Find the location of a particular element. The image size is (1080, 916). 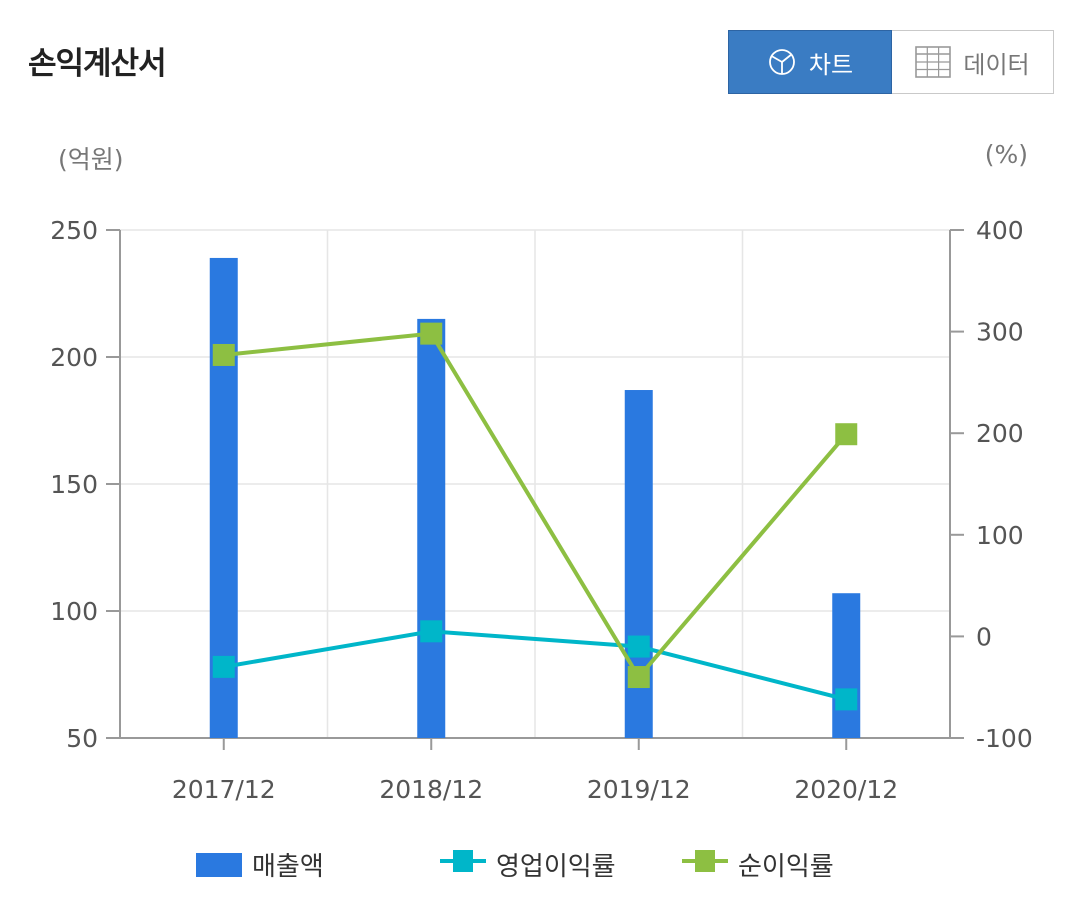

left-axis-tick-label: 150 is located at coordinates (74, 484).